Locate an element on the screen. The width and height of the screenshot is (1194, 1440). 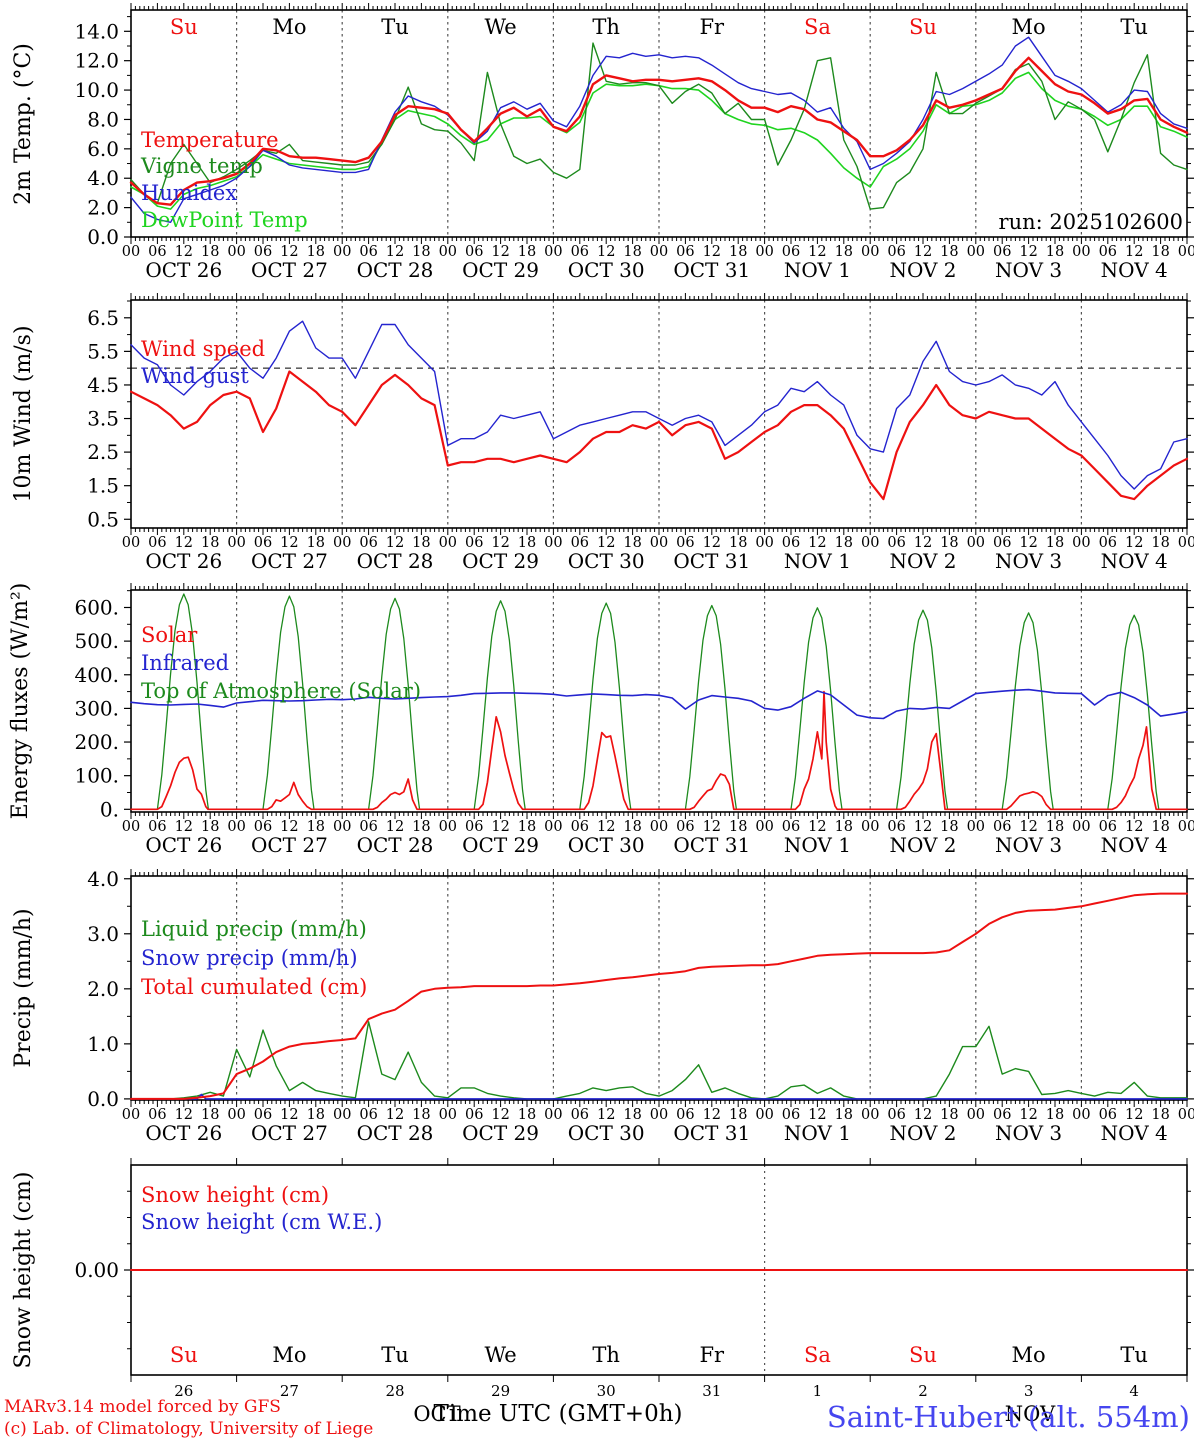
date-num-label: 31 is located at coordinates (711, 1391).